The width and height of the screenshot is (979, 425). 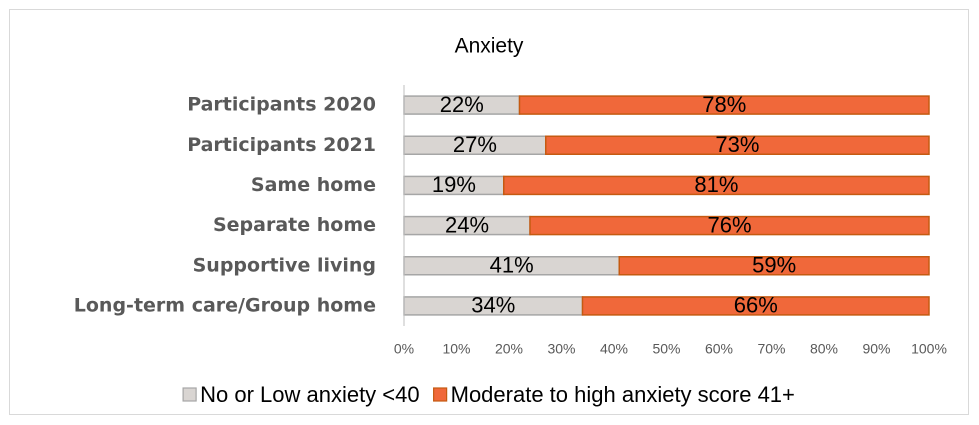 I want to click on category-label: Long-term care/Group home, so click(x=225, y=305).